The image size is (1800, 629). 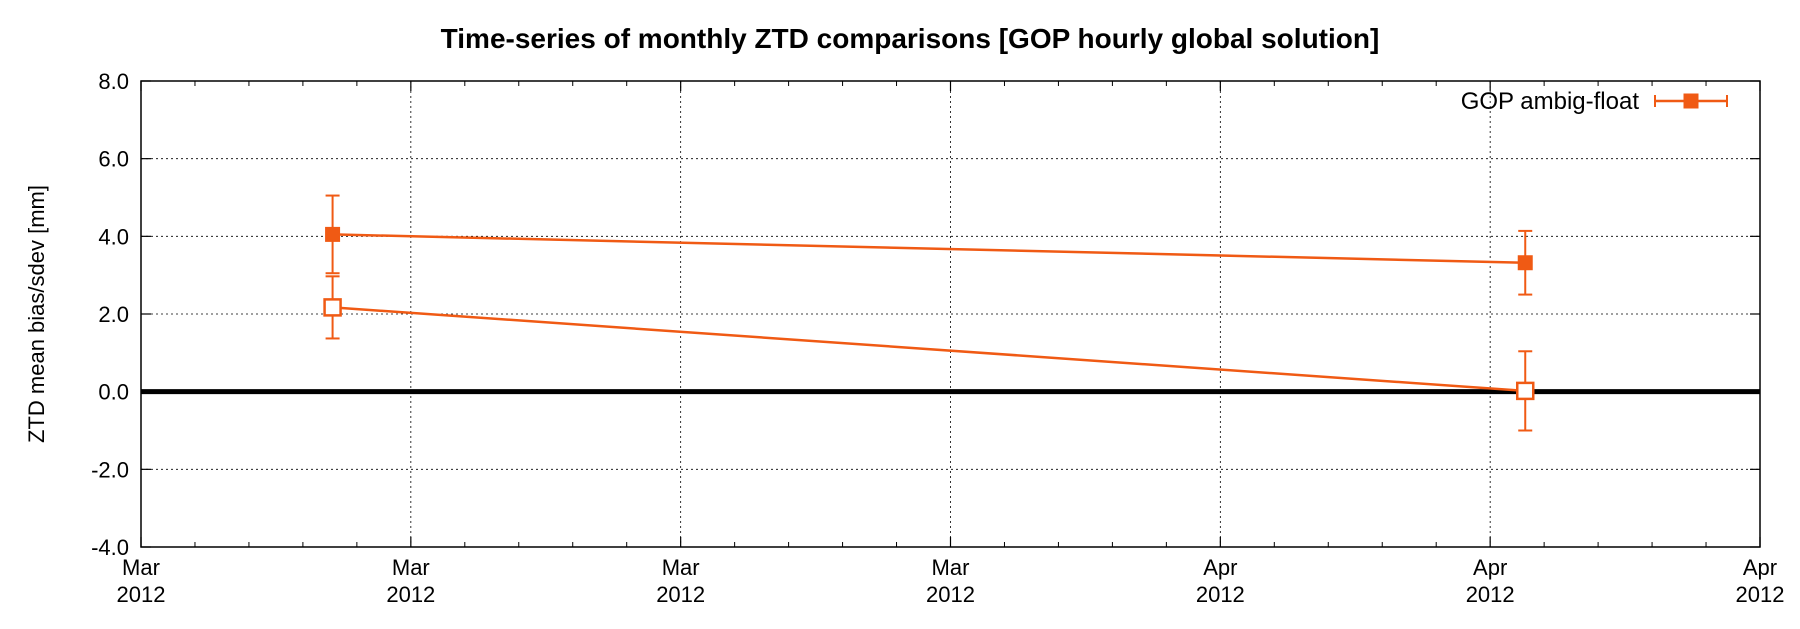 I want to click on y-tick-label: 4.0, so click(x=113, y=236).